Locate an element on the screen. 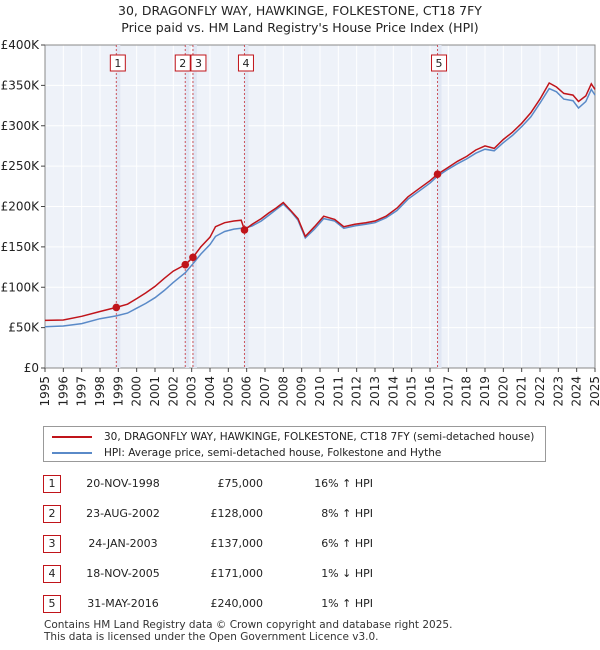  sale-date: 31-MAY-2016 is located at coordinates (123, 603).